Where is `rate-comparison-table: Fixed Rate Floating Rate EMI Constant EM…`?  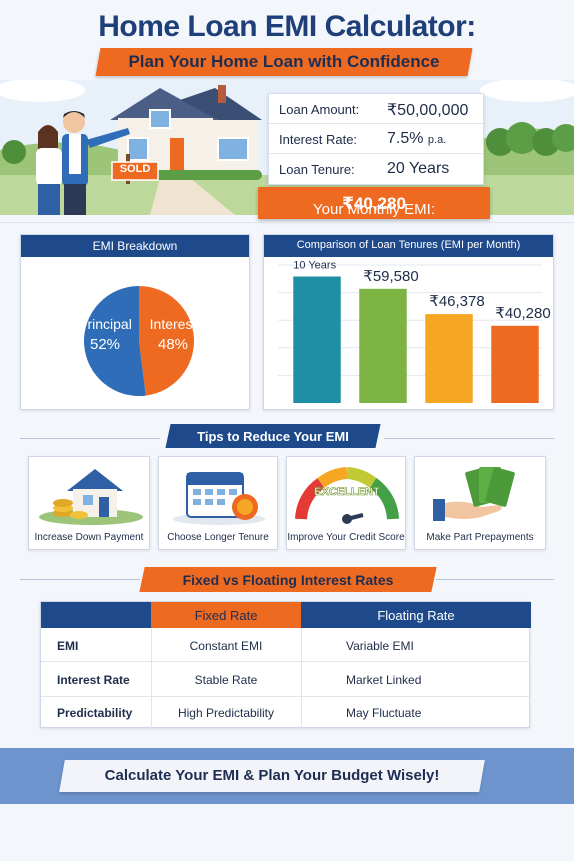
rate-comparison-table: Fixed Rate Floating Rate EMI Constant EM… is located at coordinates (285, 665).